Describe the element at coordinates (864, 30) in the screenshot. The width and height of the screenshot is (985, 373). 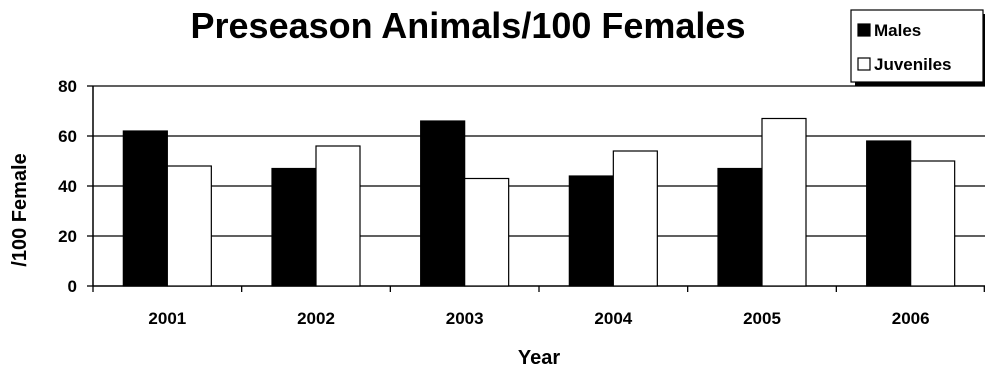
I see `legend-swatch-males` at that location.